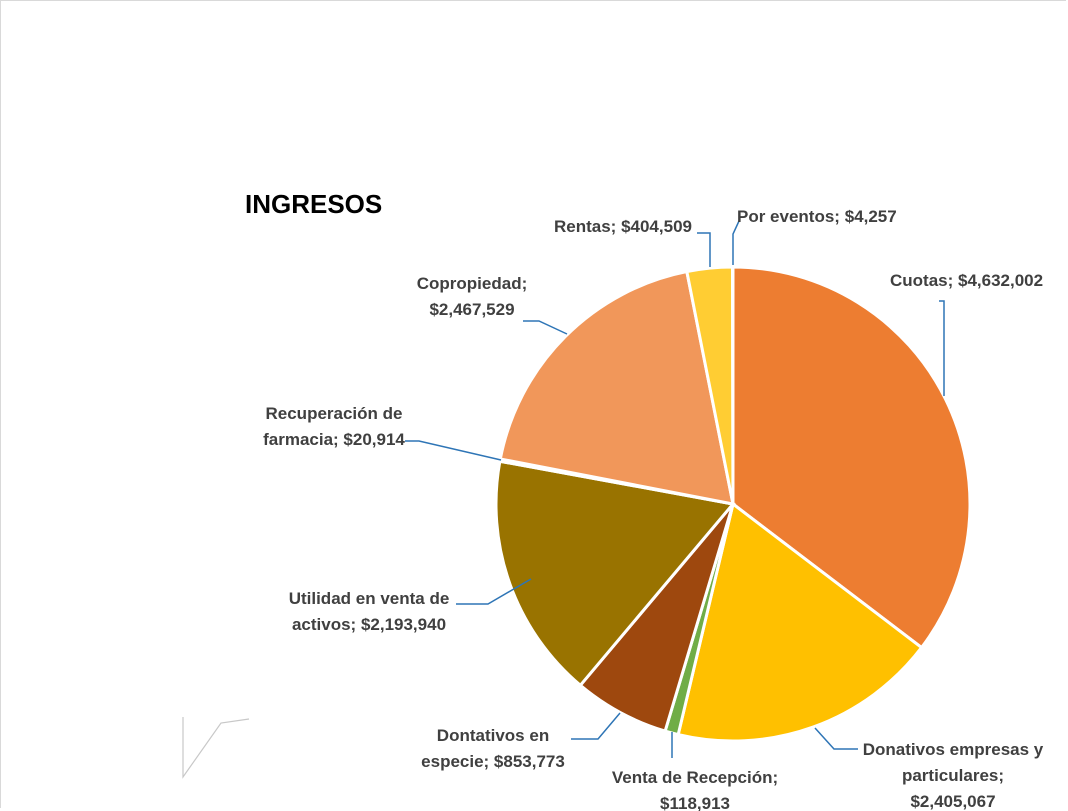 The height and width of the screenshot is (811, 1068). I want to click on data-label-8: Rentas; $404,509, so click(623, 226).